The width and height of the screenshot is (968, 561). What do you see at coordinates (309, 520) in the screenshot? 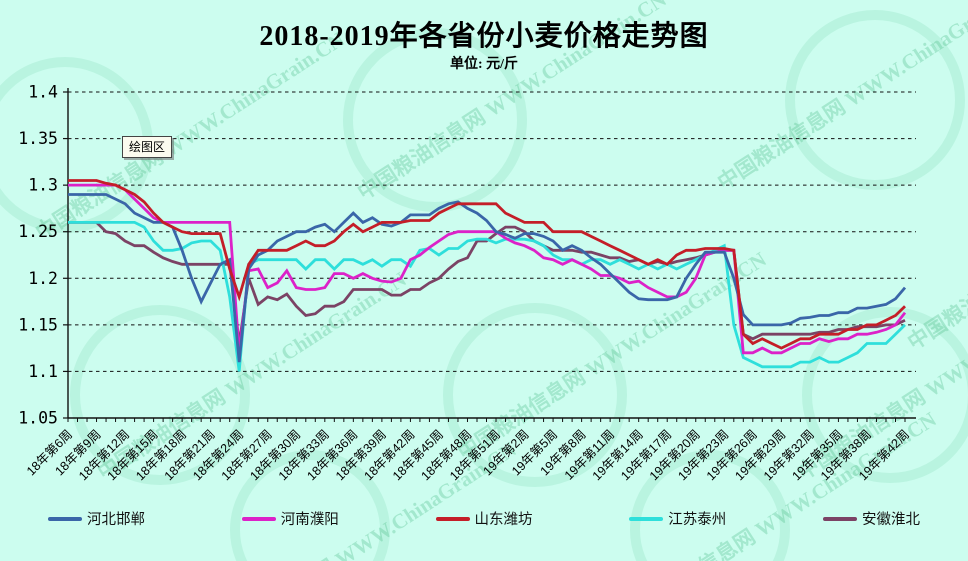
I see `legend-label: 河南濮阳` at bounding box center [309, 520].